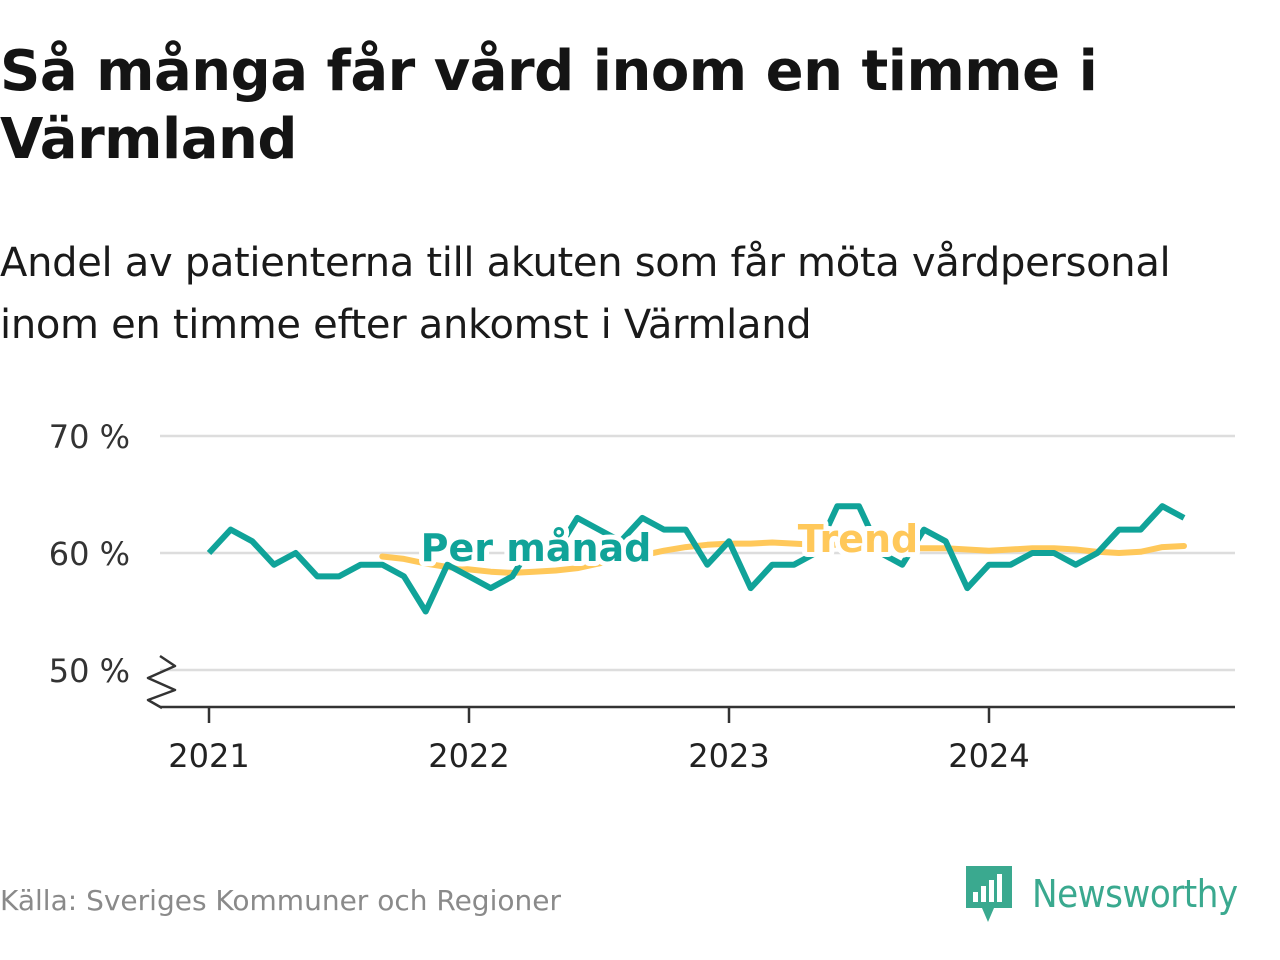  I want to click on y-tick-label: 70 %, so click(89, 437).